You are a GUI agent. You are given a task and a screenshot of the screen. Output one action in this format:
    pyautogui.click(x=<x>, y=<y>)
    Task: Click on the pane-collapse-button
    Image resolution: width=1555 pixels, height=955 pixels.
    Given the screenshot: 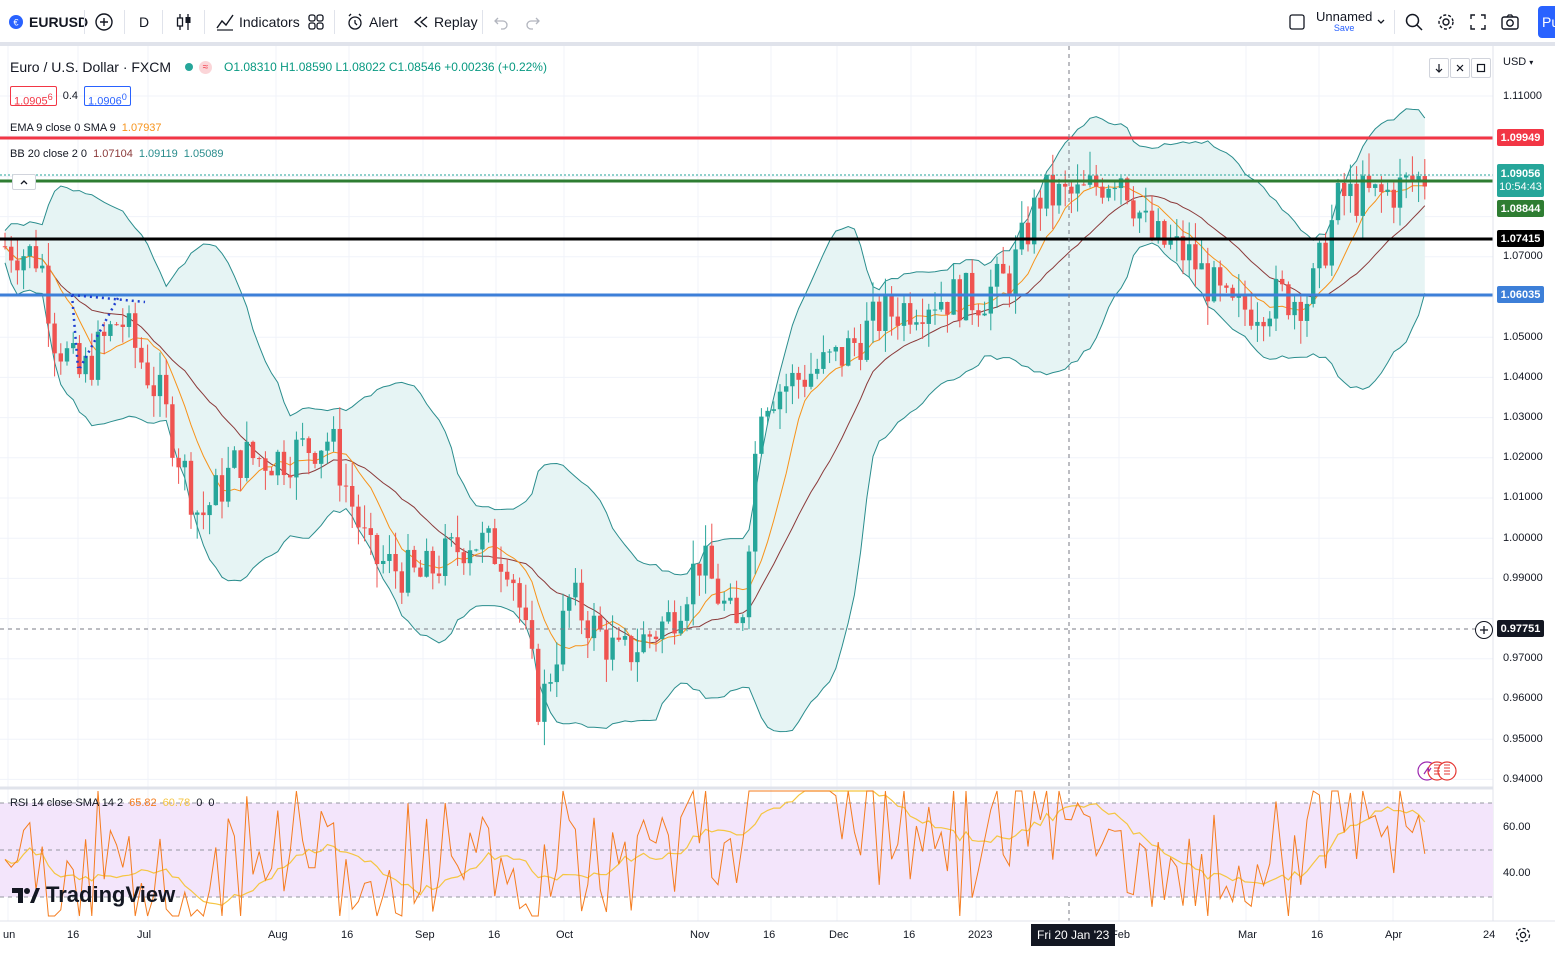 What is the action you would take?
    pyautogui.click(x=1460, y=68)
    